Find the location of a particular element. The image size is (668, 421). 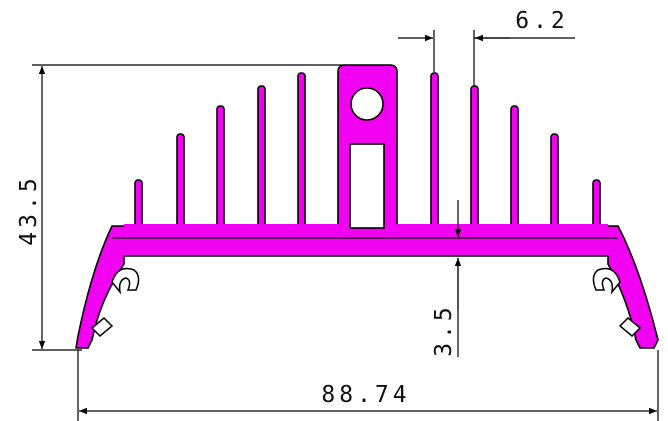

left-clip is located at coordinates (125, 281).